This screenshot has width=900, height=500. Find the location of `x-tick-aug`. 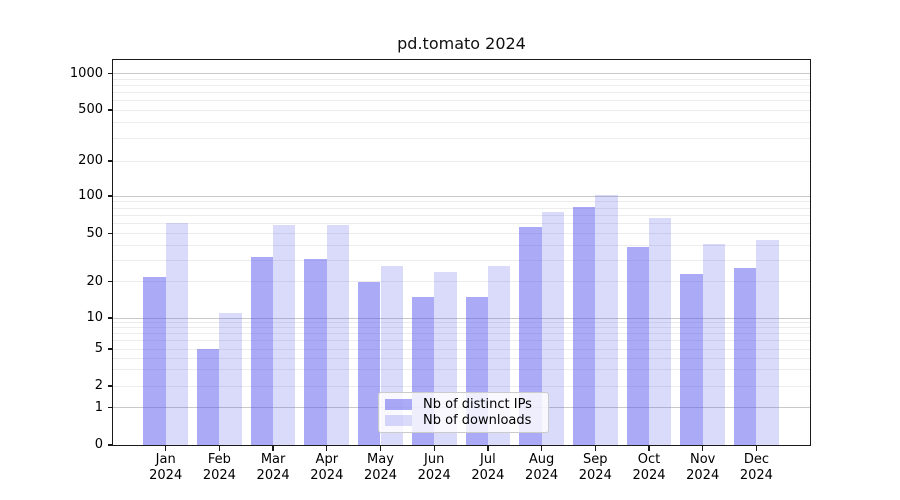

x-tick-aug is located at coordinates (541, 448).